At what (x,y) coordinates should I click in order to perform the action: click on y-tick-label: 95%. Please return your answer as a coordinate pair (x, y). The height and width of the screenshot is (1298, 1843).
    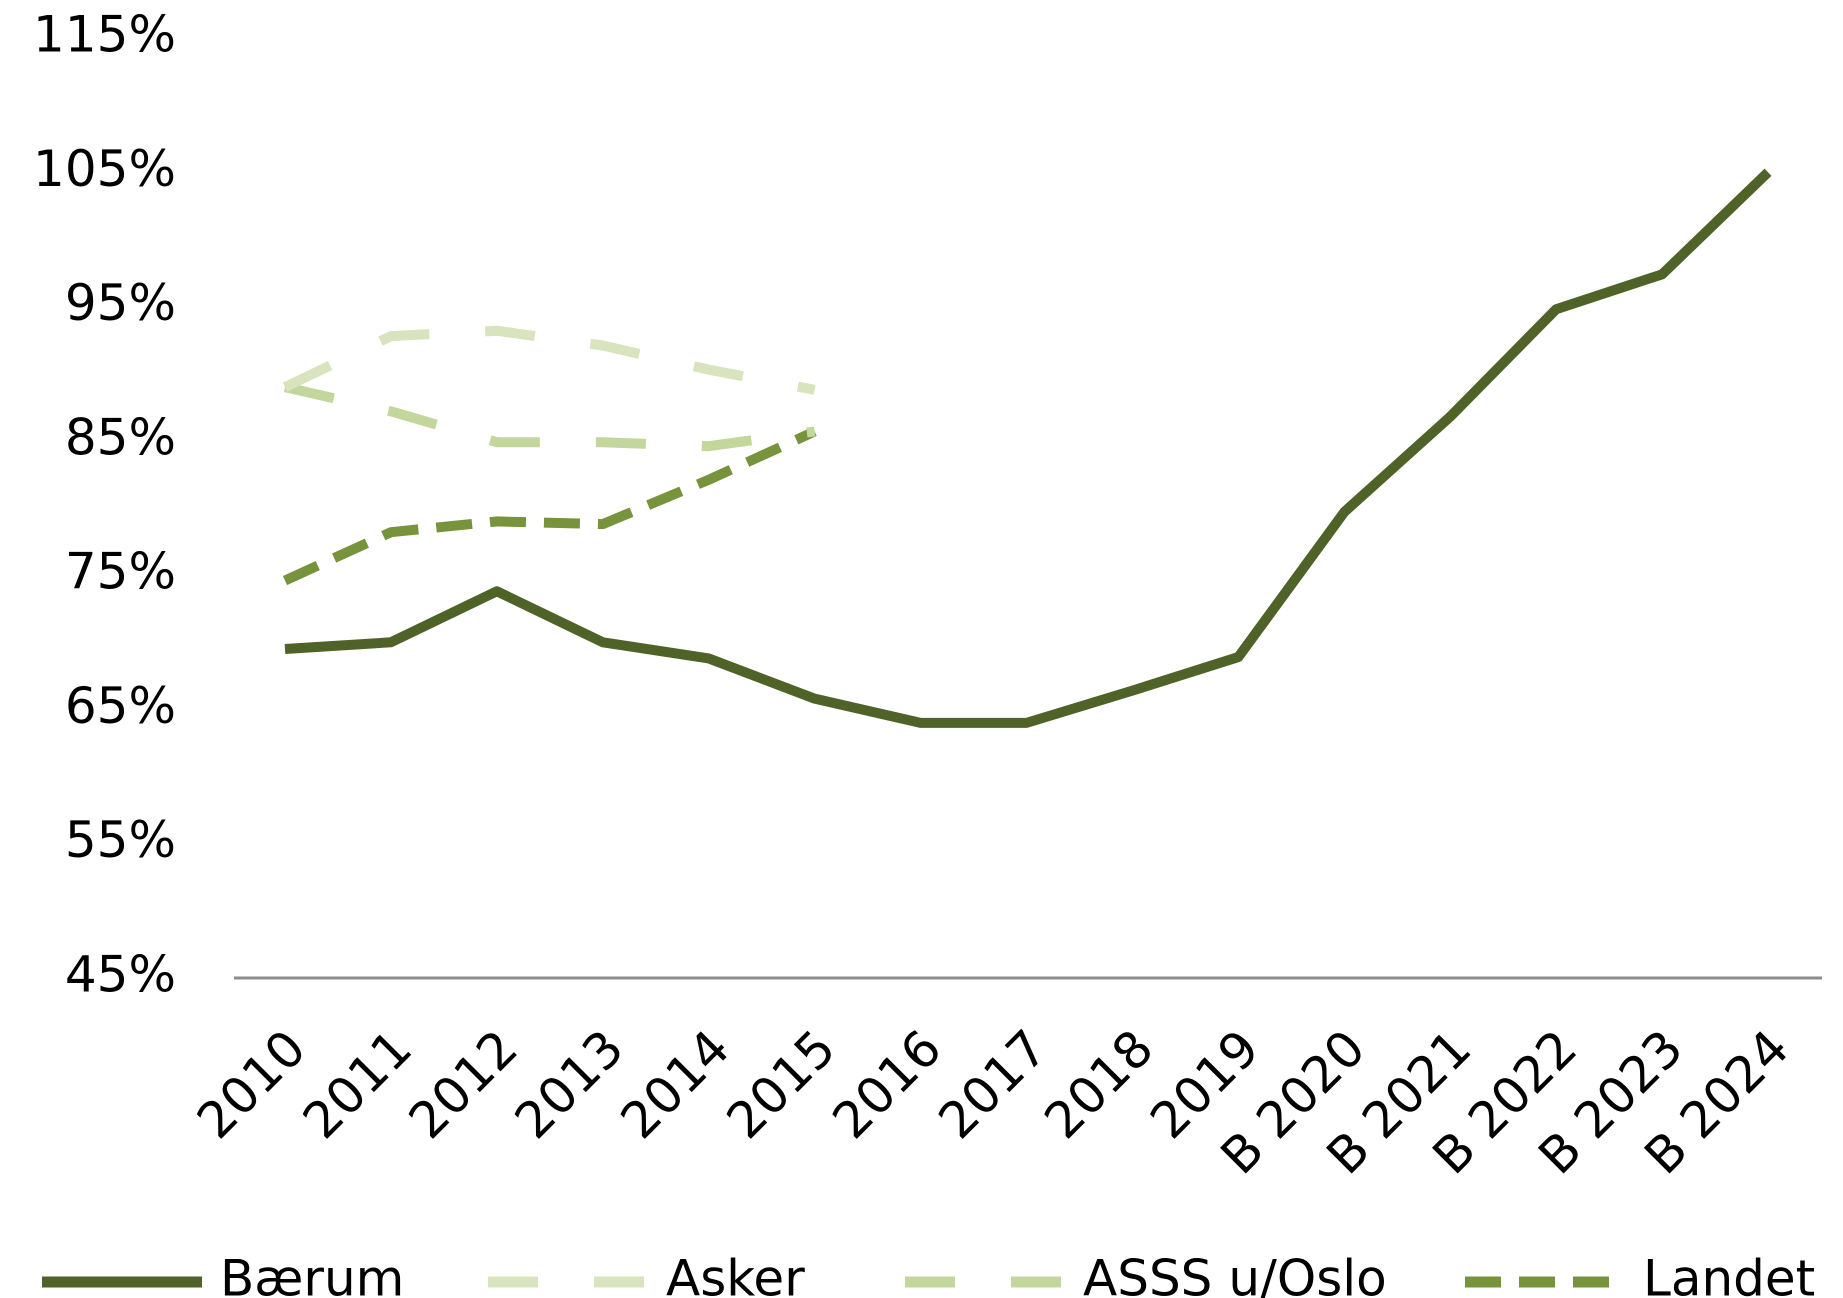
    Looking at the image, I should click on (120, 303).